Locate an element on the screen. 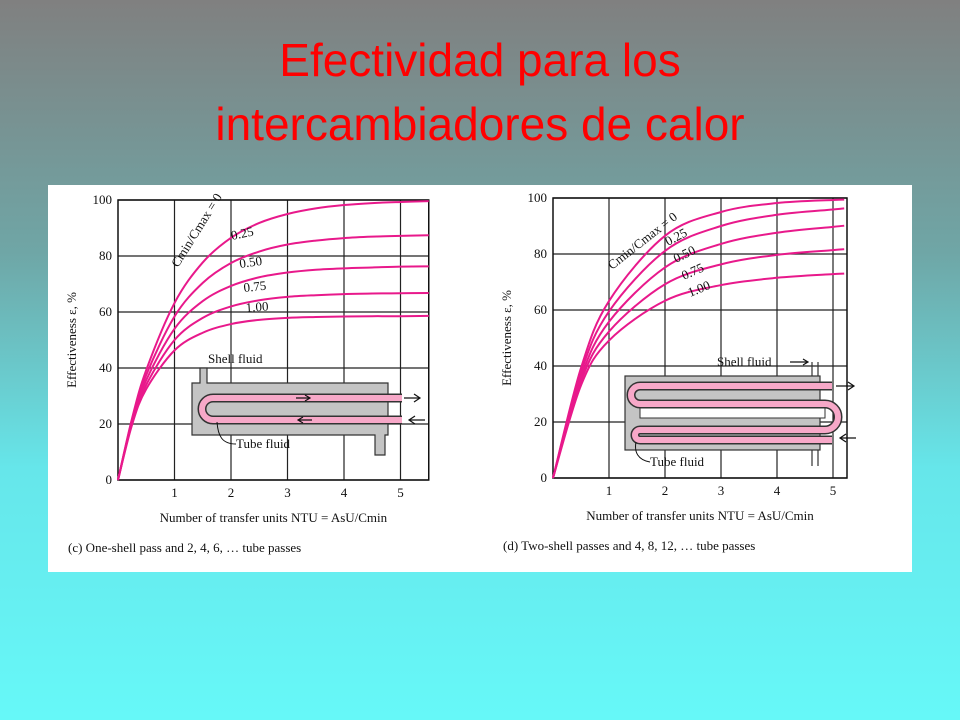 The width and height of the screenshot is (960, 720). shell-nozzles is located at coordinates (815, 414).